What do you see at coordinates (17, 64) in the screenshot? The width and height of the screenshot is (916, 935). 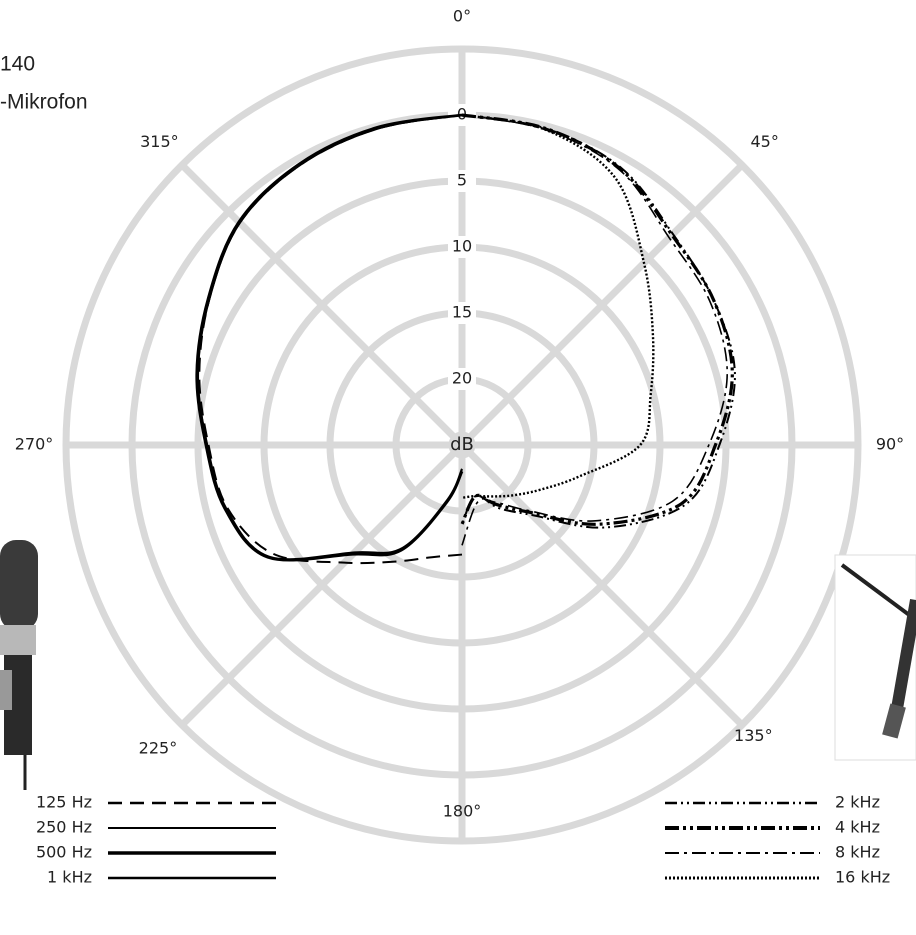 I see `chart-title: 140` at bounding box center [17, 64].